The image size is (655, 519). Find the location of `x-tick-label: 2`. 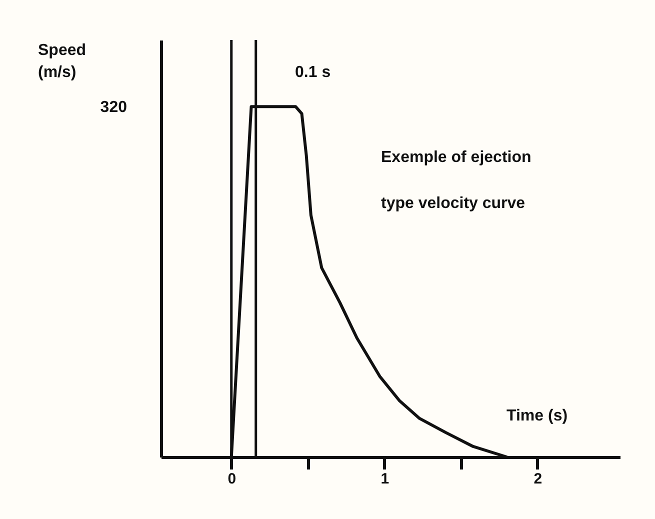

x-tick-label: 2 is located at coordinates (538, 479).